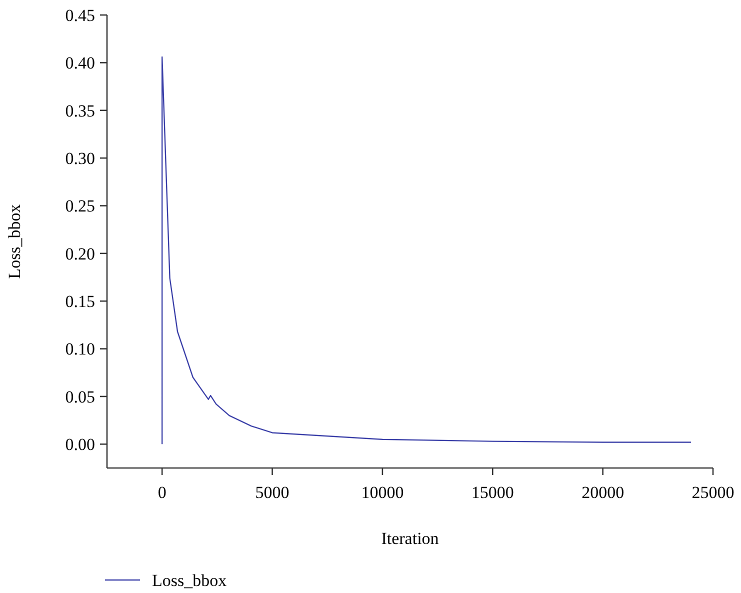 The image size is (741, 593). Describe the element at coordinates (190, 580) in the screenshot. I see `legend-label: Loss_bbox` at that location.